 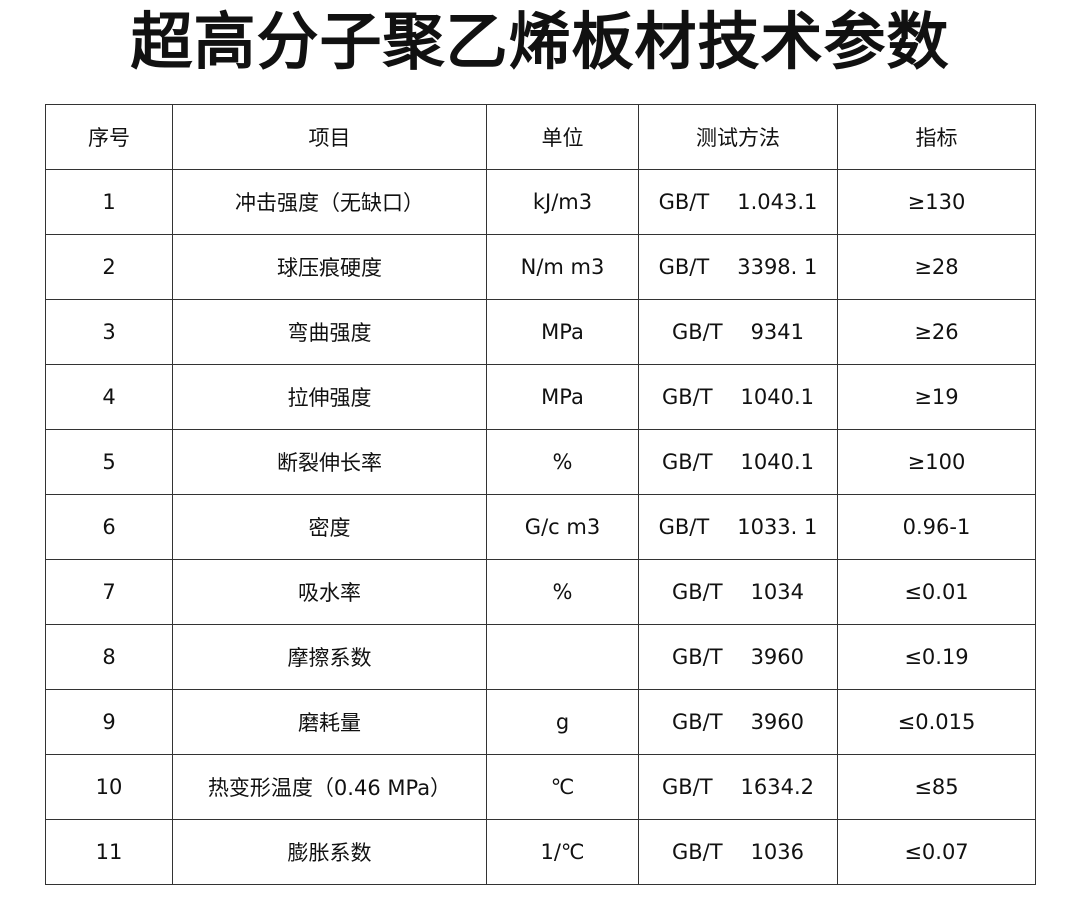 I want to click on cell-item: 热变形温度（0.46 MPa）, so click(x=329, y=787).